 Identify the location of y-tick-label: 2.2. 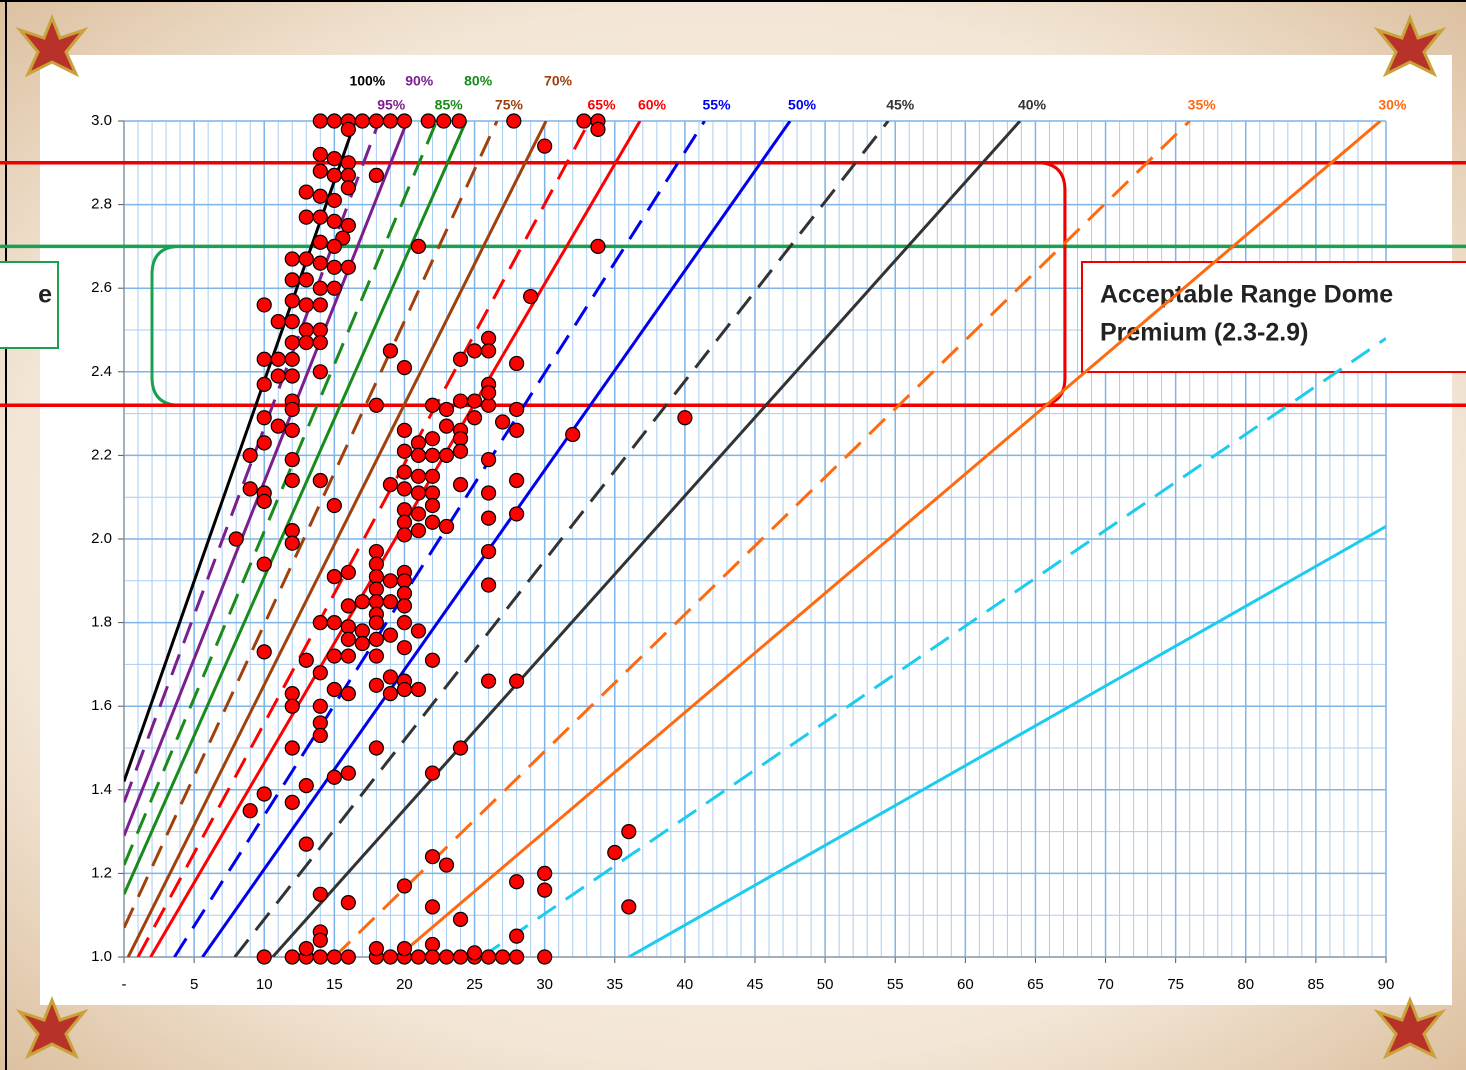
(101, 454).